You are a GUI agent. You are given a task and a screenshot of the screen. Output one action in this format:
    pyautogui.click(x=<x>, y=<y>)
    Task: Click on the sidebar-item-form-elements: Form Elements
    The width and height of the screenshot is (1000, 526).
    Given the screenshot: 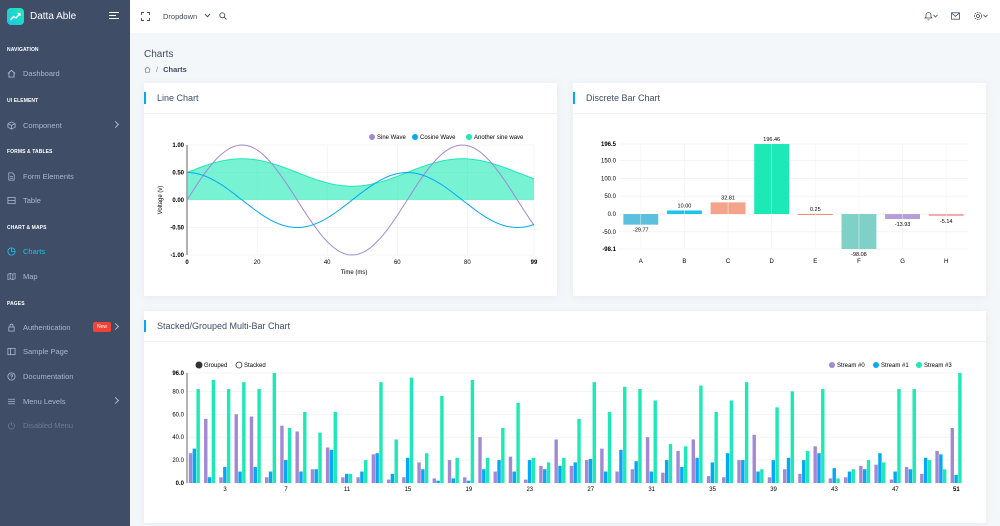 What is the action you would take?
    pyautogui.click(x=65, y=176)
    